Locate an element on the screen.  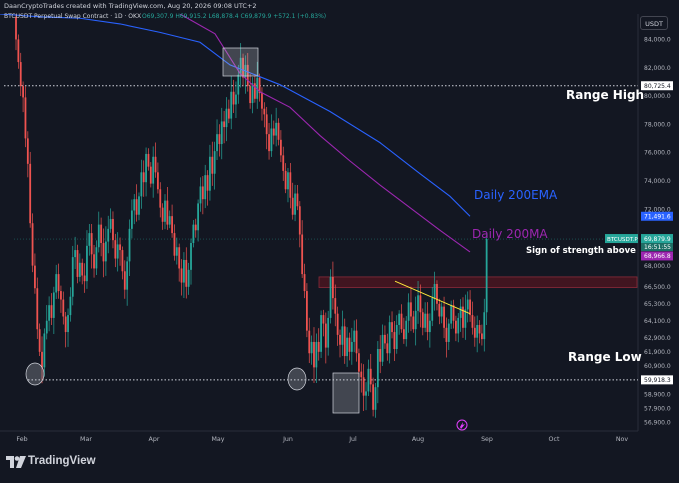
symbol-tag: BTCUSDT.P is located at coordinates (622, 240).